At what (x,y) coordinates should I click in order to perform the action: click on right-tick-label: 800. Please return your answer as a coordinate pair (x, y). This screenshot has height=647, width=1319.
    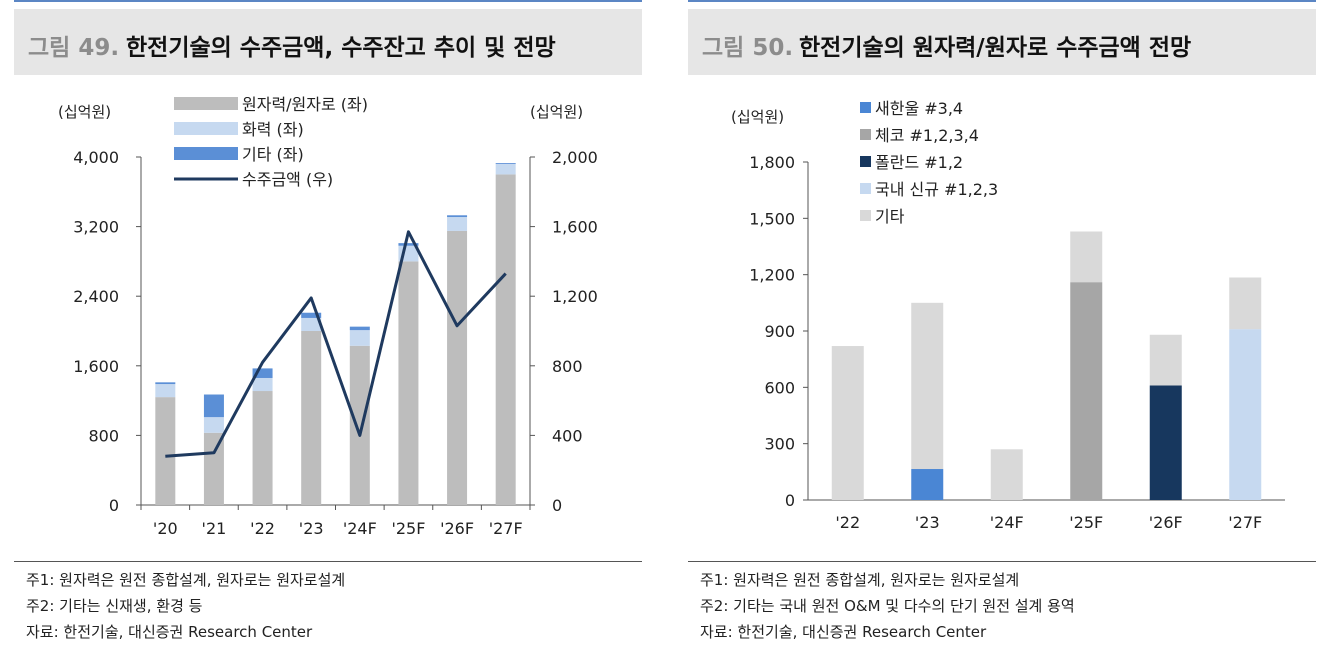
    Looking at the image, I should click on (567, 366).